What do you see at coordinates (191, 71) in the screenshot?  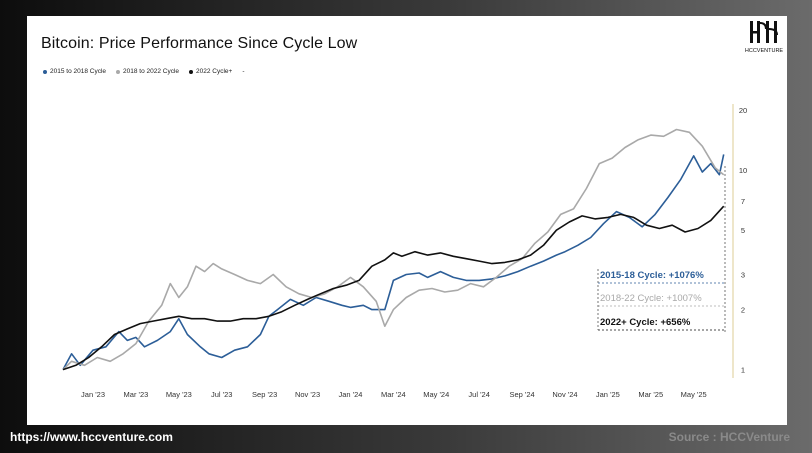 I see `legend-dot-black` at bounding box center [191, 71].